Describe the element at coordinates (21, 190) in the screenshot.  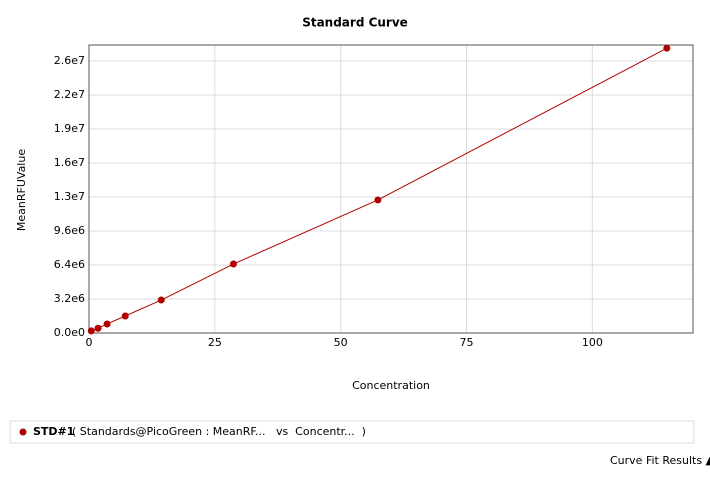
I see `y-axis-label: MeanRFUValue` at that location.